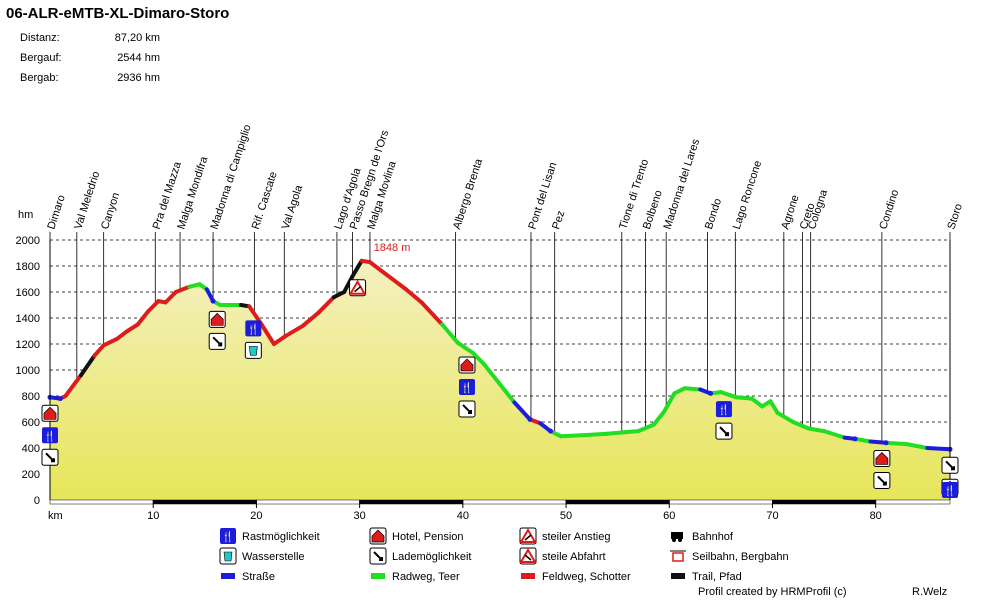  What do you see at coordinates (231, 177) in the screenshot?
I see `place-label: Madonna di Campiglio` at bounding box center [231, 177].